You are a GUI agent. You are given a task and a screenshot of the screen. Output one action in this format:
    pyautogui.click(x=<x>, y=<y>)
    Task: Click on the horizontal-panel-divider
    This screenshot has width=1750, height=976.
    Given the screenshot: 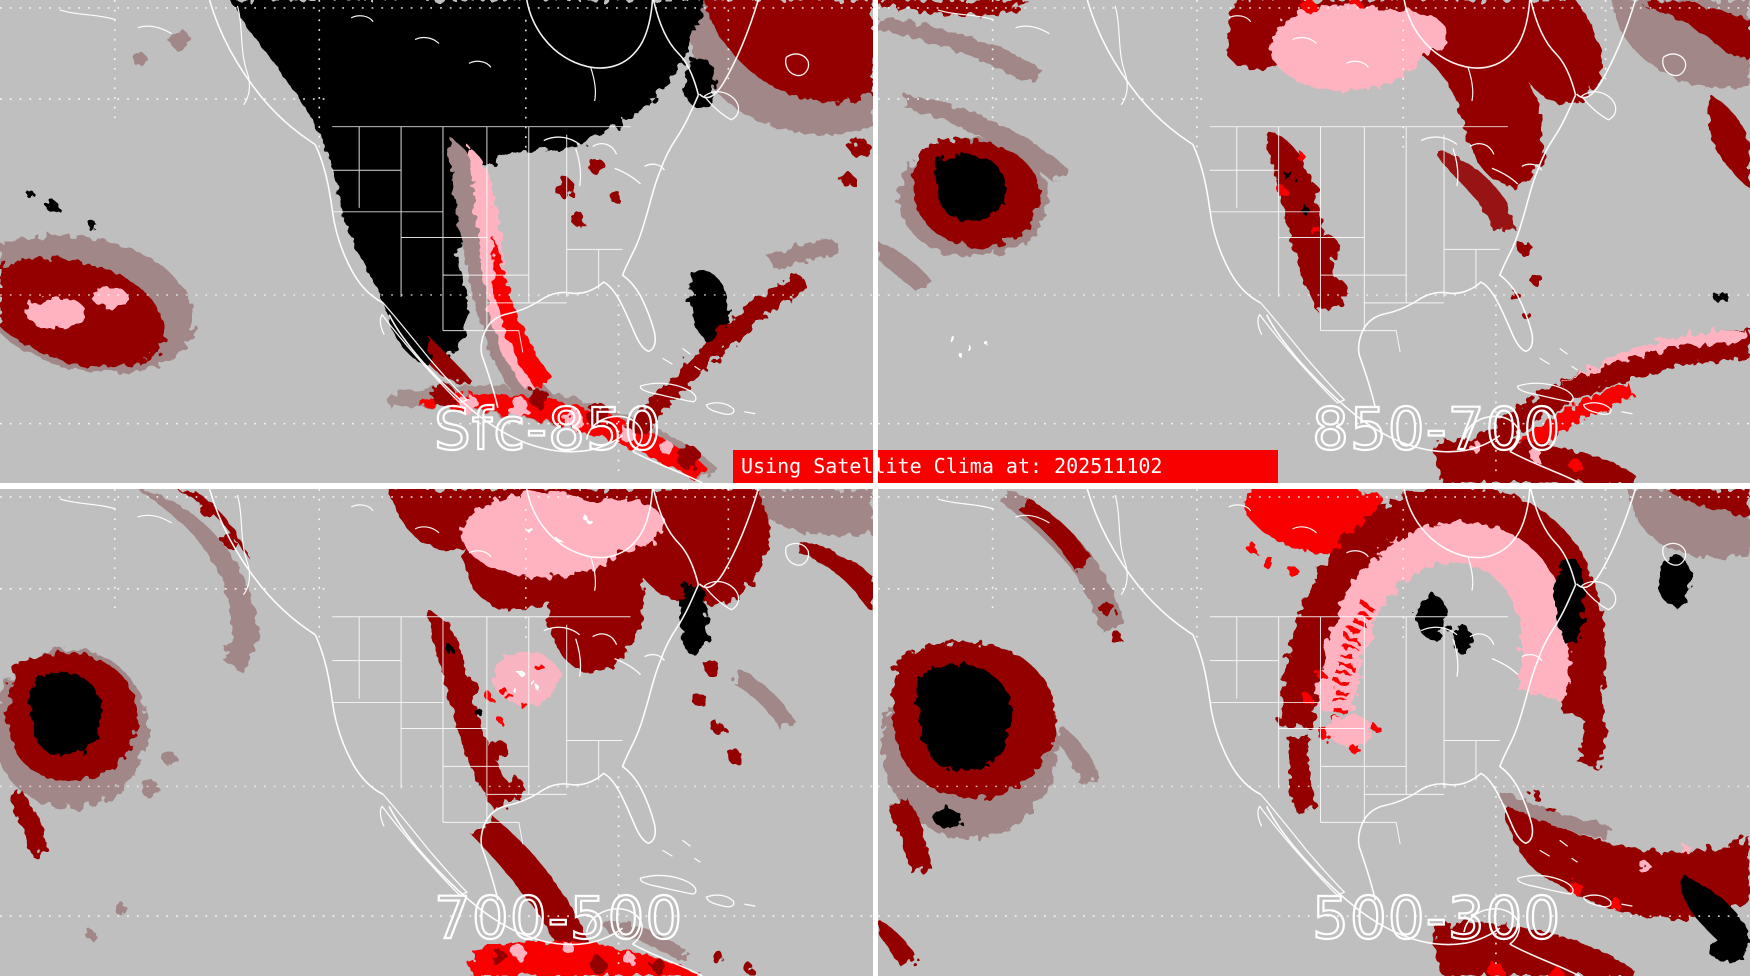 What is the action you would take?
    pyautogui.click(x=875, y=486)
    